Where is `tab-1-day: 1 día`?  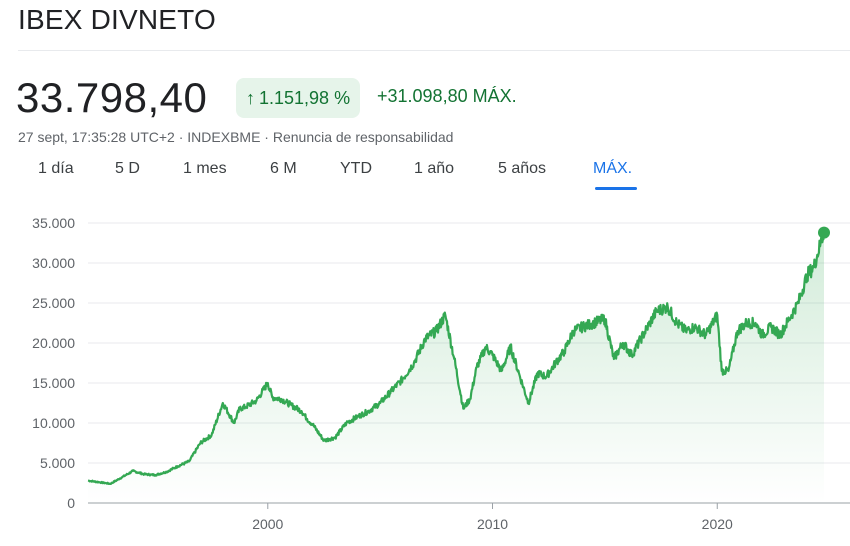 tab-1-day: 1 día is located at coordinates (56, 168).